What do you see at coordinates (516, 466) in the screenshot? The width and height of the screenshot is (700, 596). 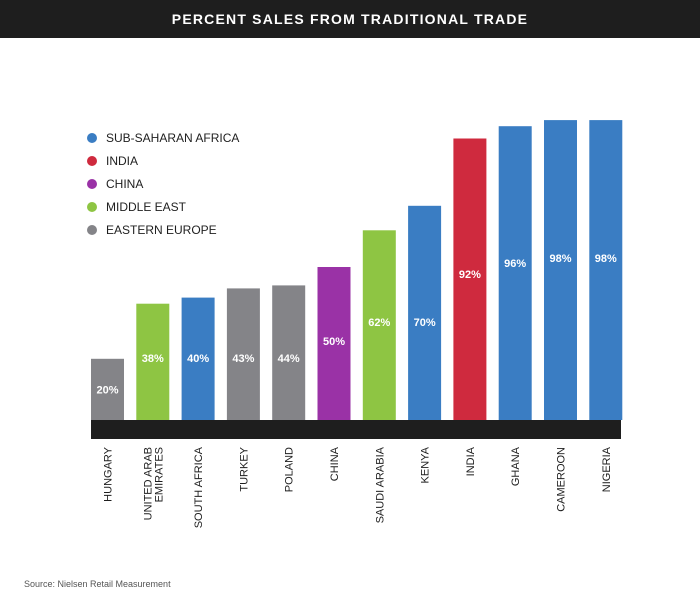 I see `x-tick-label-ghana: GHANA` at bounding box center [516, 466].